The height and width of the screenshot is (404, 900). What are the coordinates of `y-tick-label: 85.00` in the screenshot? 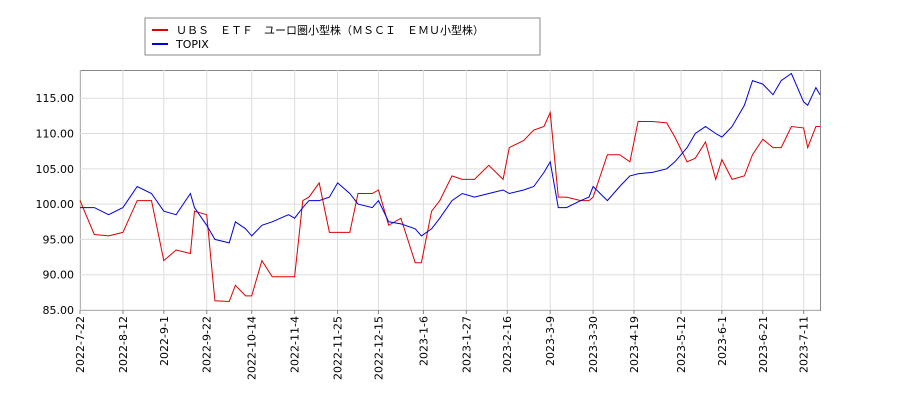 It's located at (59, 310).